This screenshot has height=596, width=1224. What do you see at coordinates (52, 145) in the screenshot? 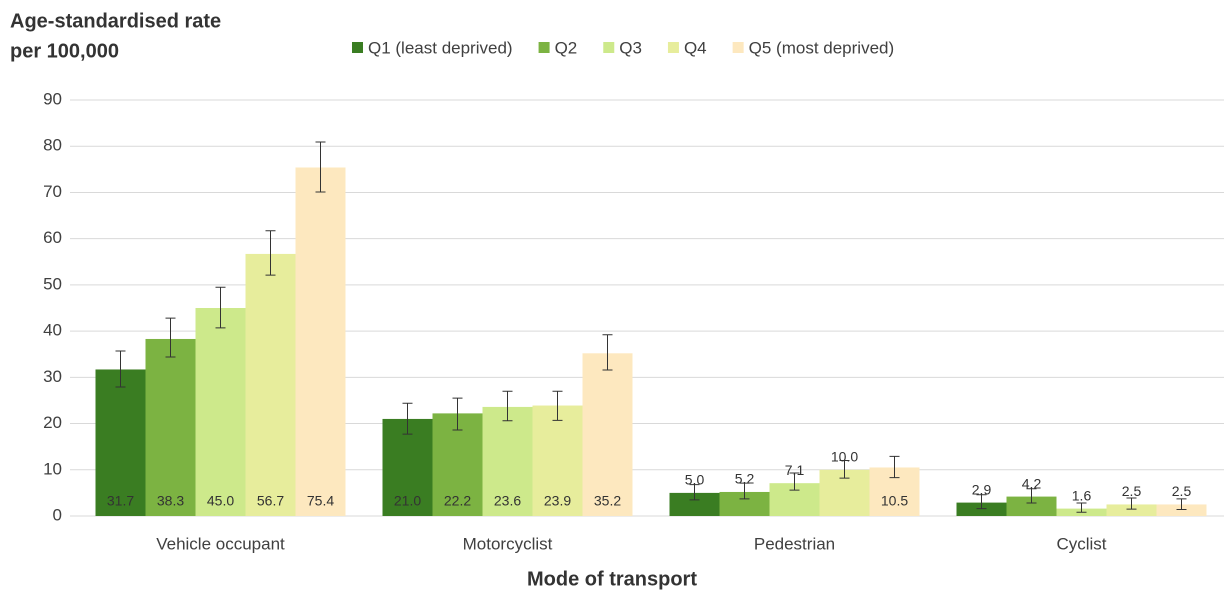
I see `y-tick-label: 80` at bounding box center [52, 145].